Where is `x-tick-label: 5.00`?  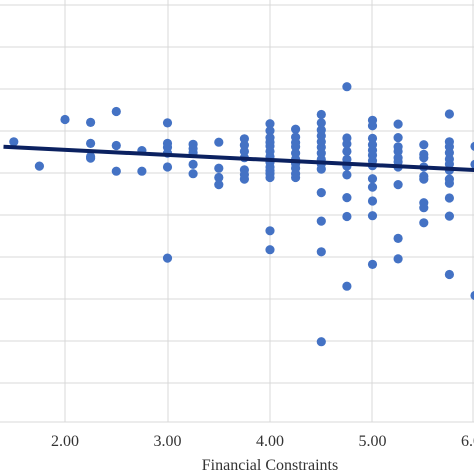
x-tick-label: 5.00 is located at coordinates (373, 441).